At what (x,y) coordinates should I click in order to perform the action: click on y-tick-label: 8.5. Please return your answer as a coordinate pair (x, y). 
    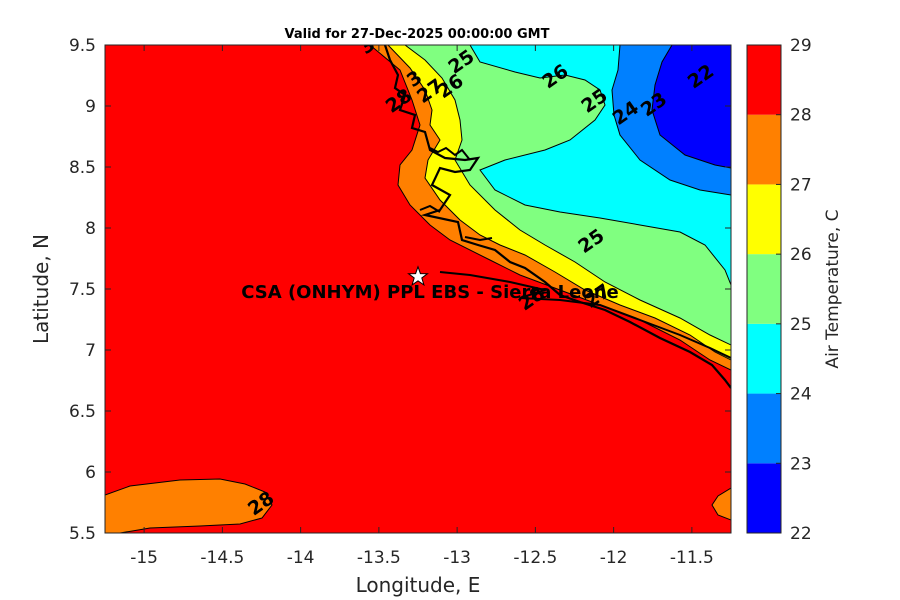
    Looking at the image, I should click on (82, 168).